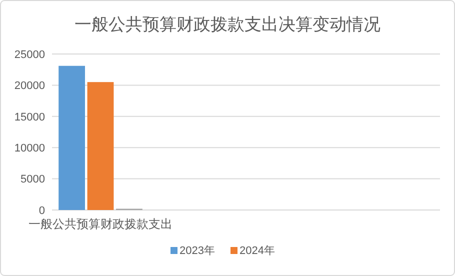 This screenshot has height=276, width=455. What do you see at coordinates (32, 180) in the screenshot?
I see `y-tick-label: 5000` at bounding box center [32, 180].